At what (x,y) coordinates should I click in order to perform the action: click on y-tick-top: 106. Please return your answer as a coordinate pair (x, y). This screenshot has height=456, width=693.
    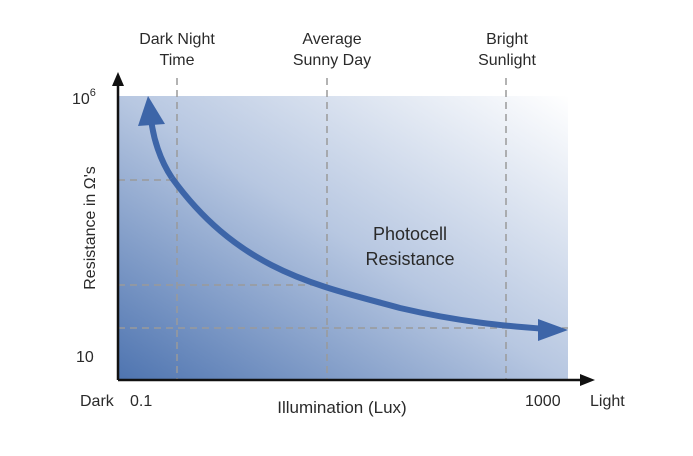
    Looking at the image, I should click on (84, 97).